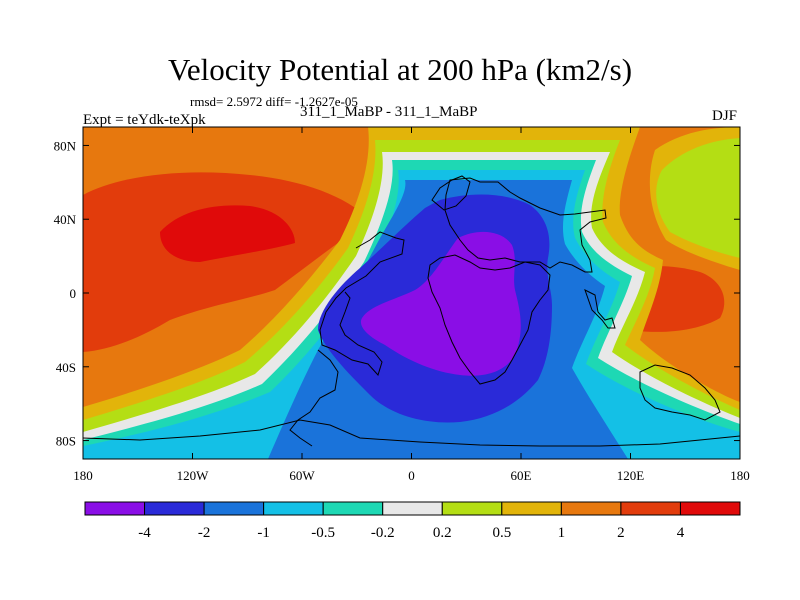 Image resolution: width=800 pixels, height=600 pixels. Describe the element at coordinates (144, 533) in the screenshot. I see `colorbar-label: -4` at that location.